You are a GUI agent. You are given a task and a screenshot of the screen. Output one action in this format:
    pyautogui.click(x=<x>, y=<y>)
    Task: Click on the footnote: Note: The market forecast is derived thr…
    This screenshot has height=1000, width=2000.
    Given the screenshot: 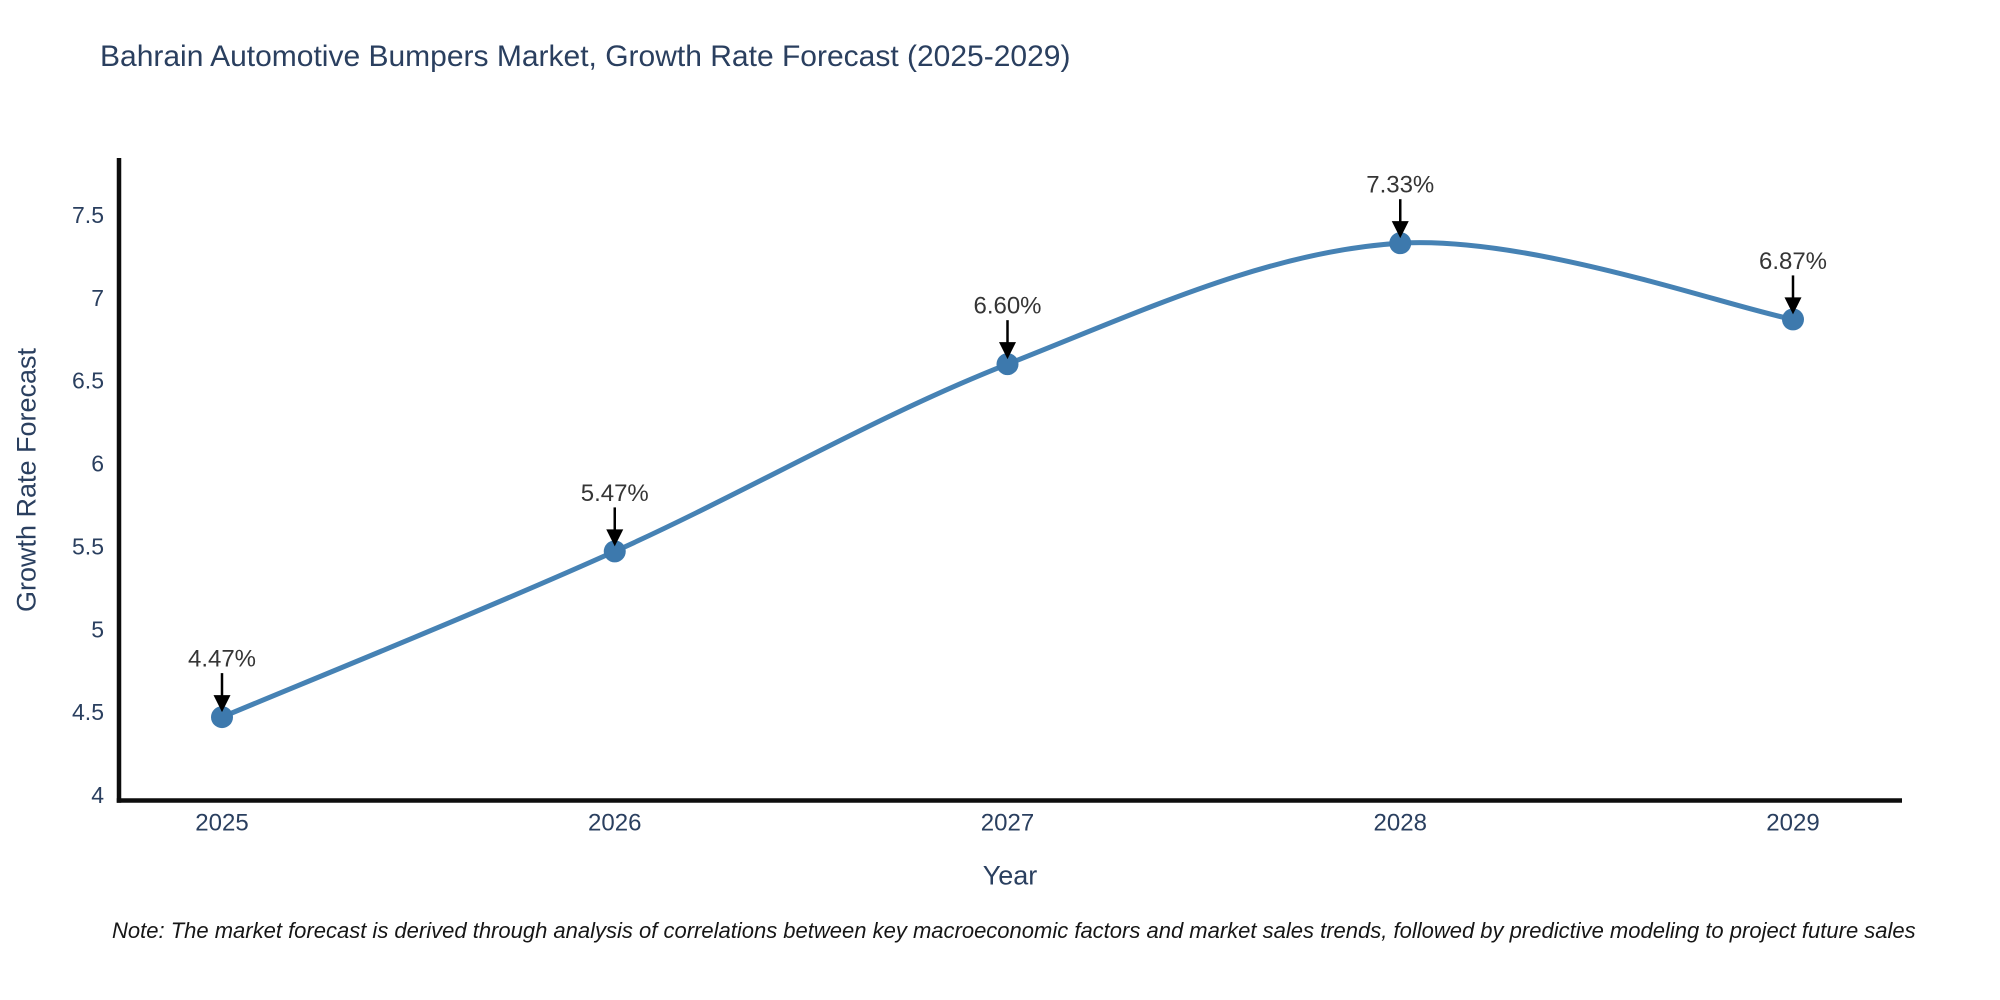 What is the action you would take?
    pyautogui.click(x=1014, y=930)
    